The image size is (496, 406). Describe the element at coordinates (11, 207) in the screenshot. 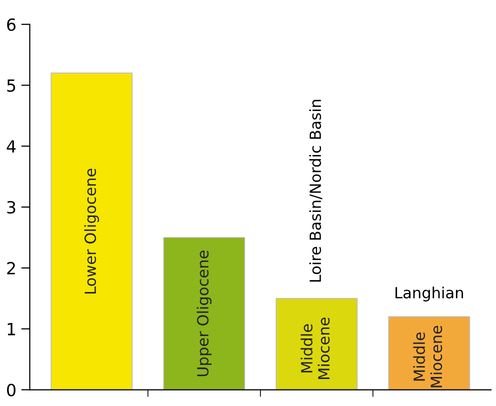

I see `y-tick-label: 3` at that location.